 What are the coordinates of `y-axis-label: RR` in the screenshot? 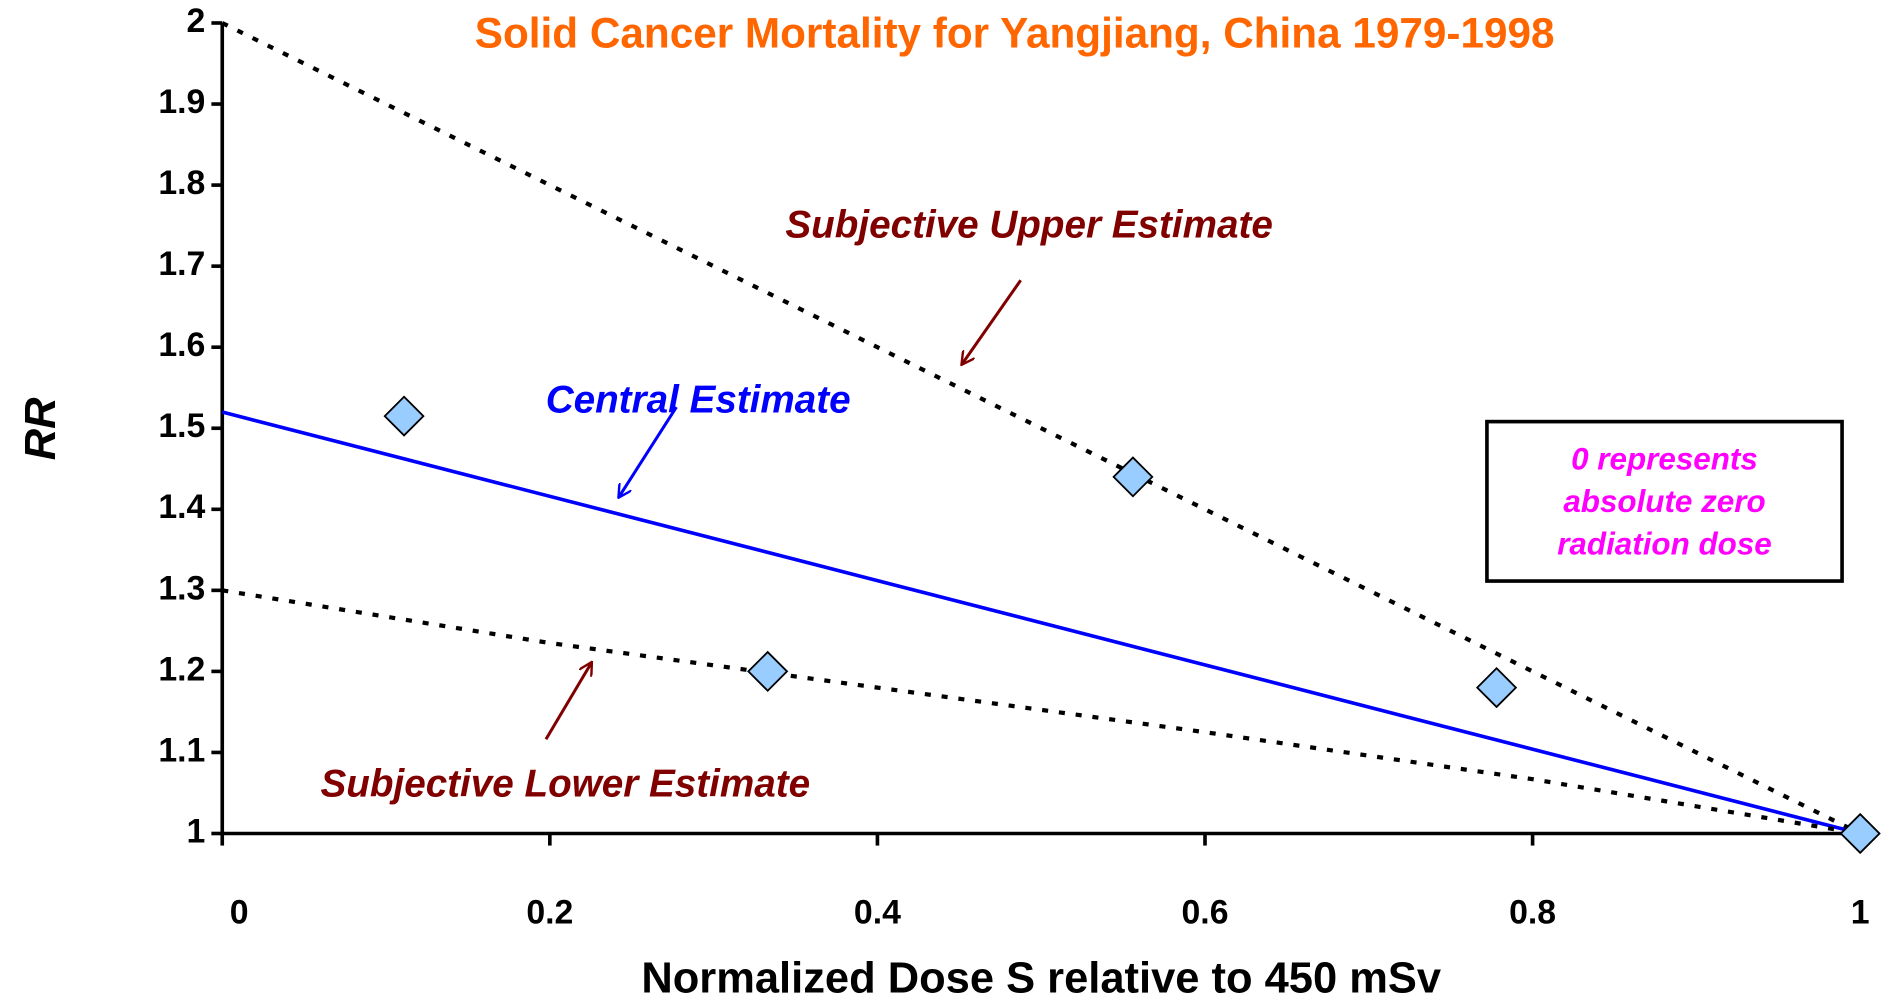 It's located at (41, 428).